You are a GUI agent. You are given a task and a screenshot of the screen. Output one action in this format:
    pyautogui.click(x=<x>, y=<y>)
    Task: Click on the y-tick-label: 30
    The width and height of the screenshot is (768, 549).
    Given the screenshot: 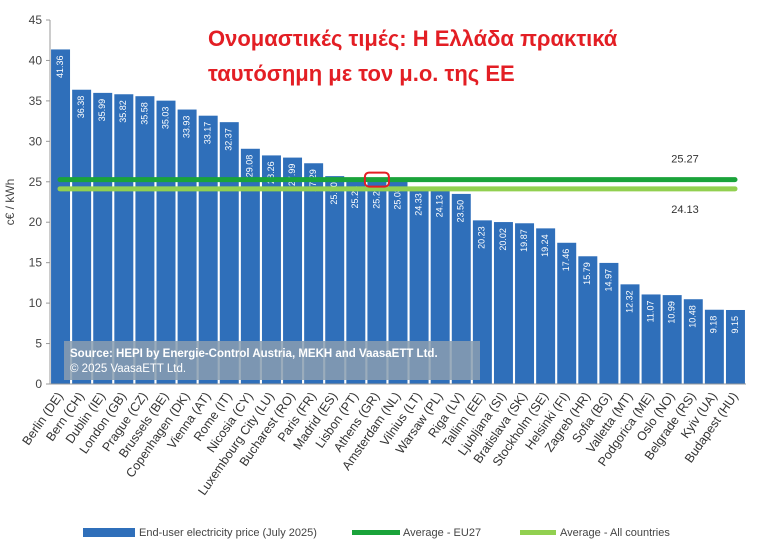 What is the action you would take?
    pyautogui.click(x=36, y=141)
    